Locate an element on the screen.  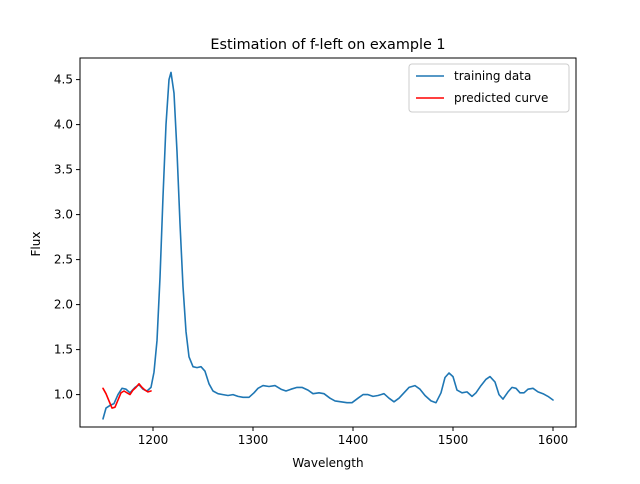
x-tick-label: 1600 is located at coordinates (553, 440).